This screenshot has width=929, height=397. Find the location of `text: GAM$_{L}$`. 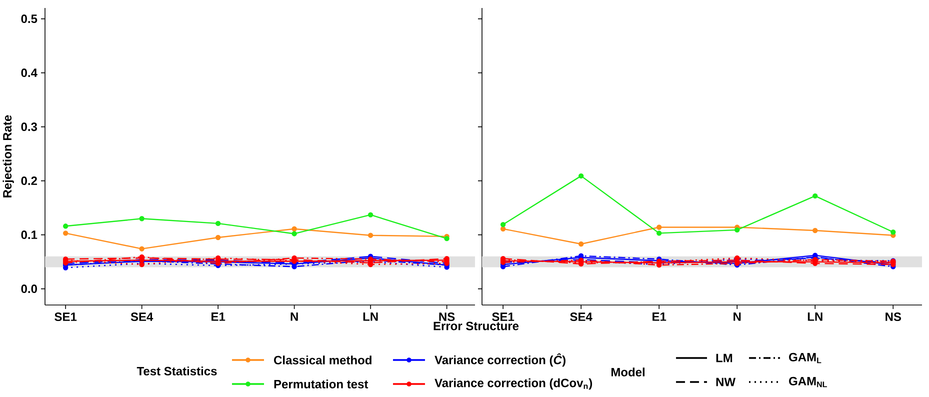

text: GAM$_{L}$ is located at coordinates (805, 358).